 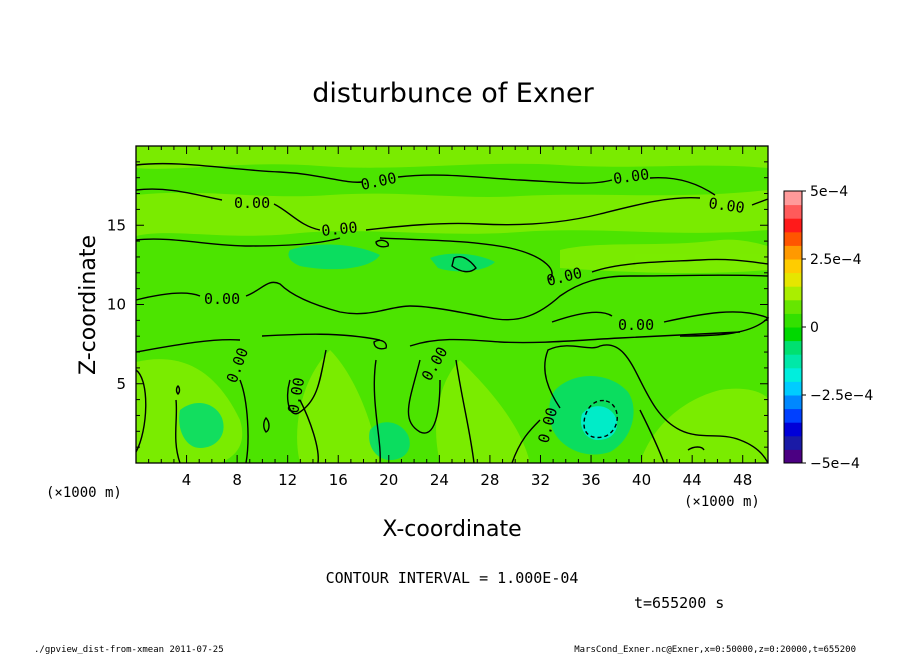 What do you see at coordinates (388, 480) in the screenshot?
I see `x-tick-label: 20` at bounding box center [388, 480].